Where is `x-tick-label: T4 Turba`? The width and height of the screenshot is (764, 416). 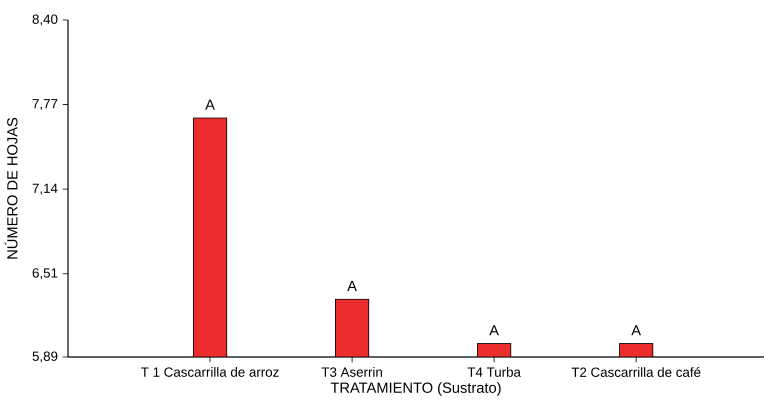 x-tick-label: T4 Turba is located at coordinates (494, 372).